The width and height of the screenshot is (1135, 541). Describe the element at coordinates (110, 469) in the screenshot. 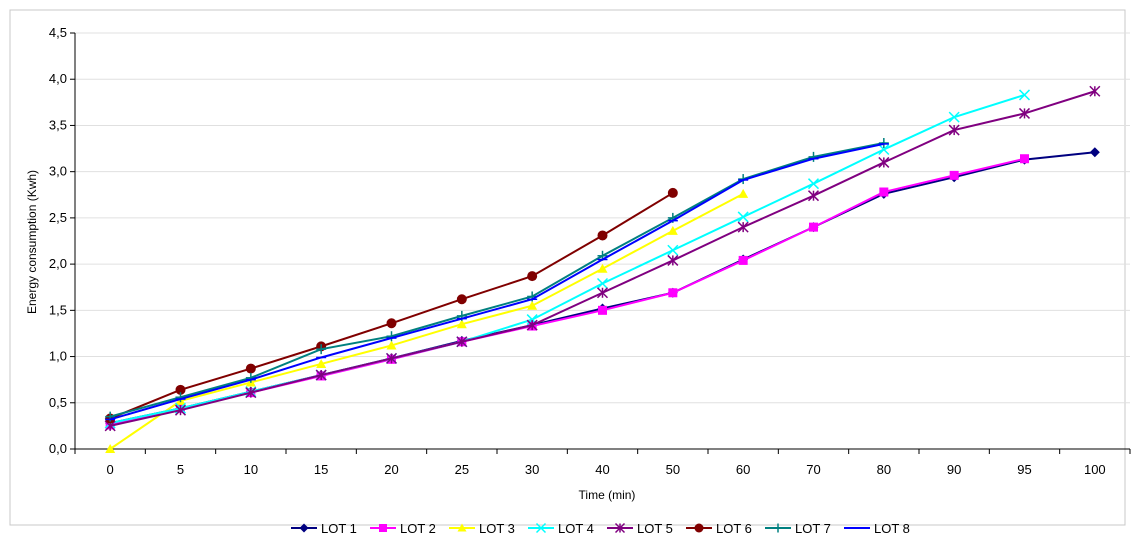

I see `x-tick-label: 0` at that location.